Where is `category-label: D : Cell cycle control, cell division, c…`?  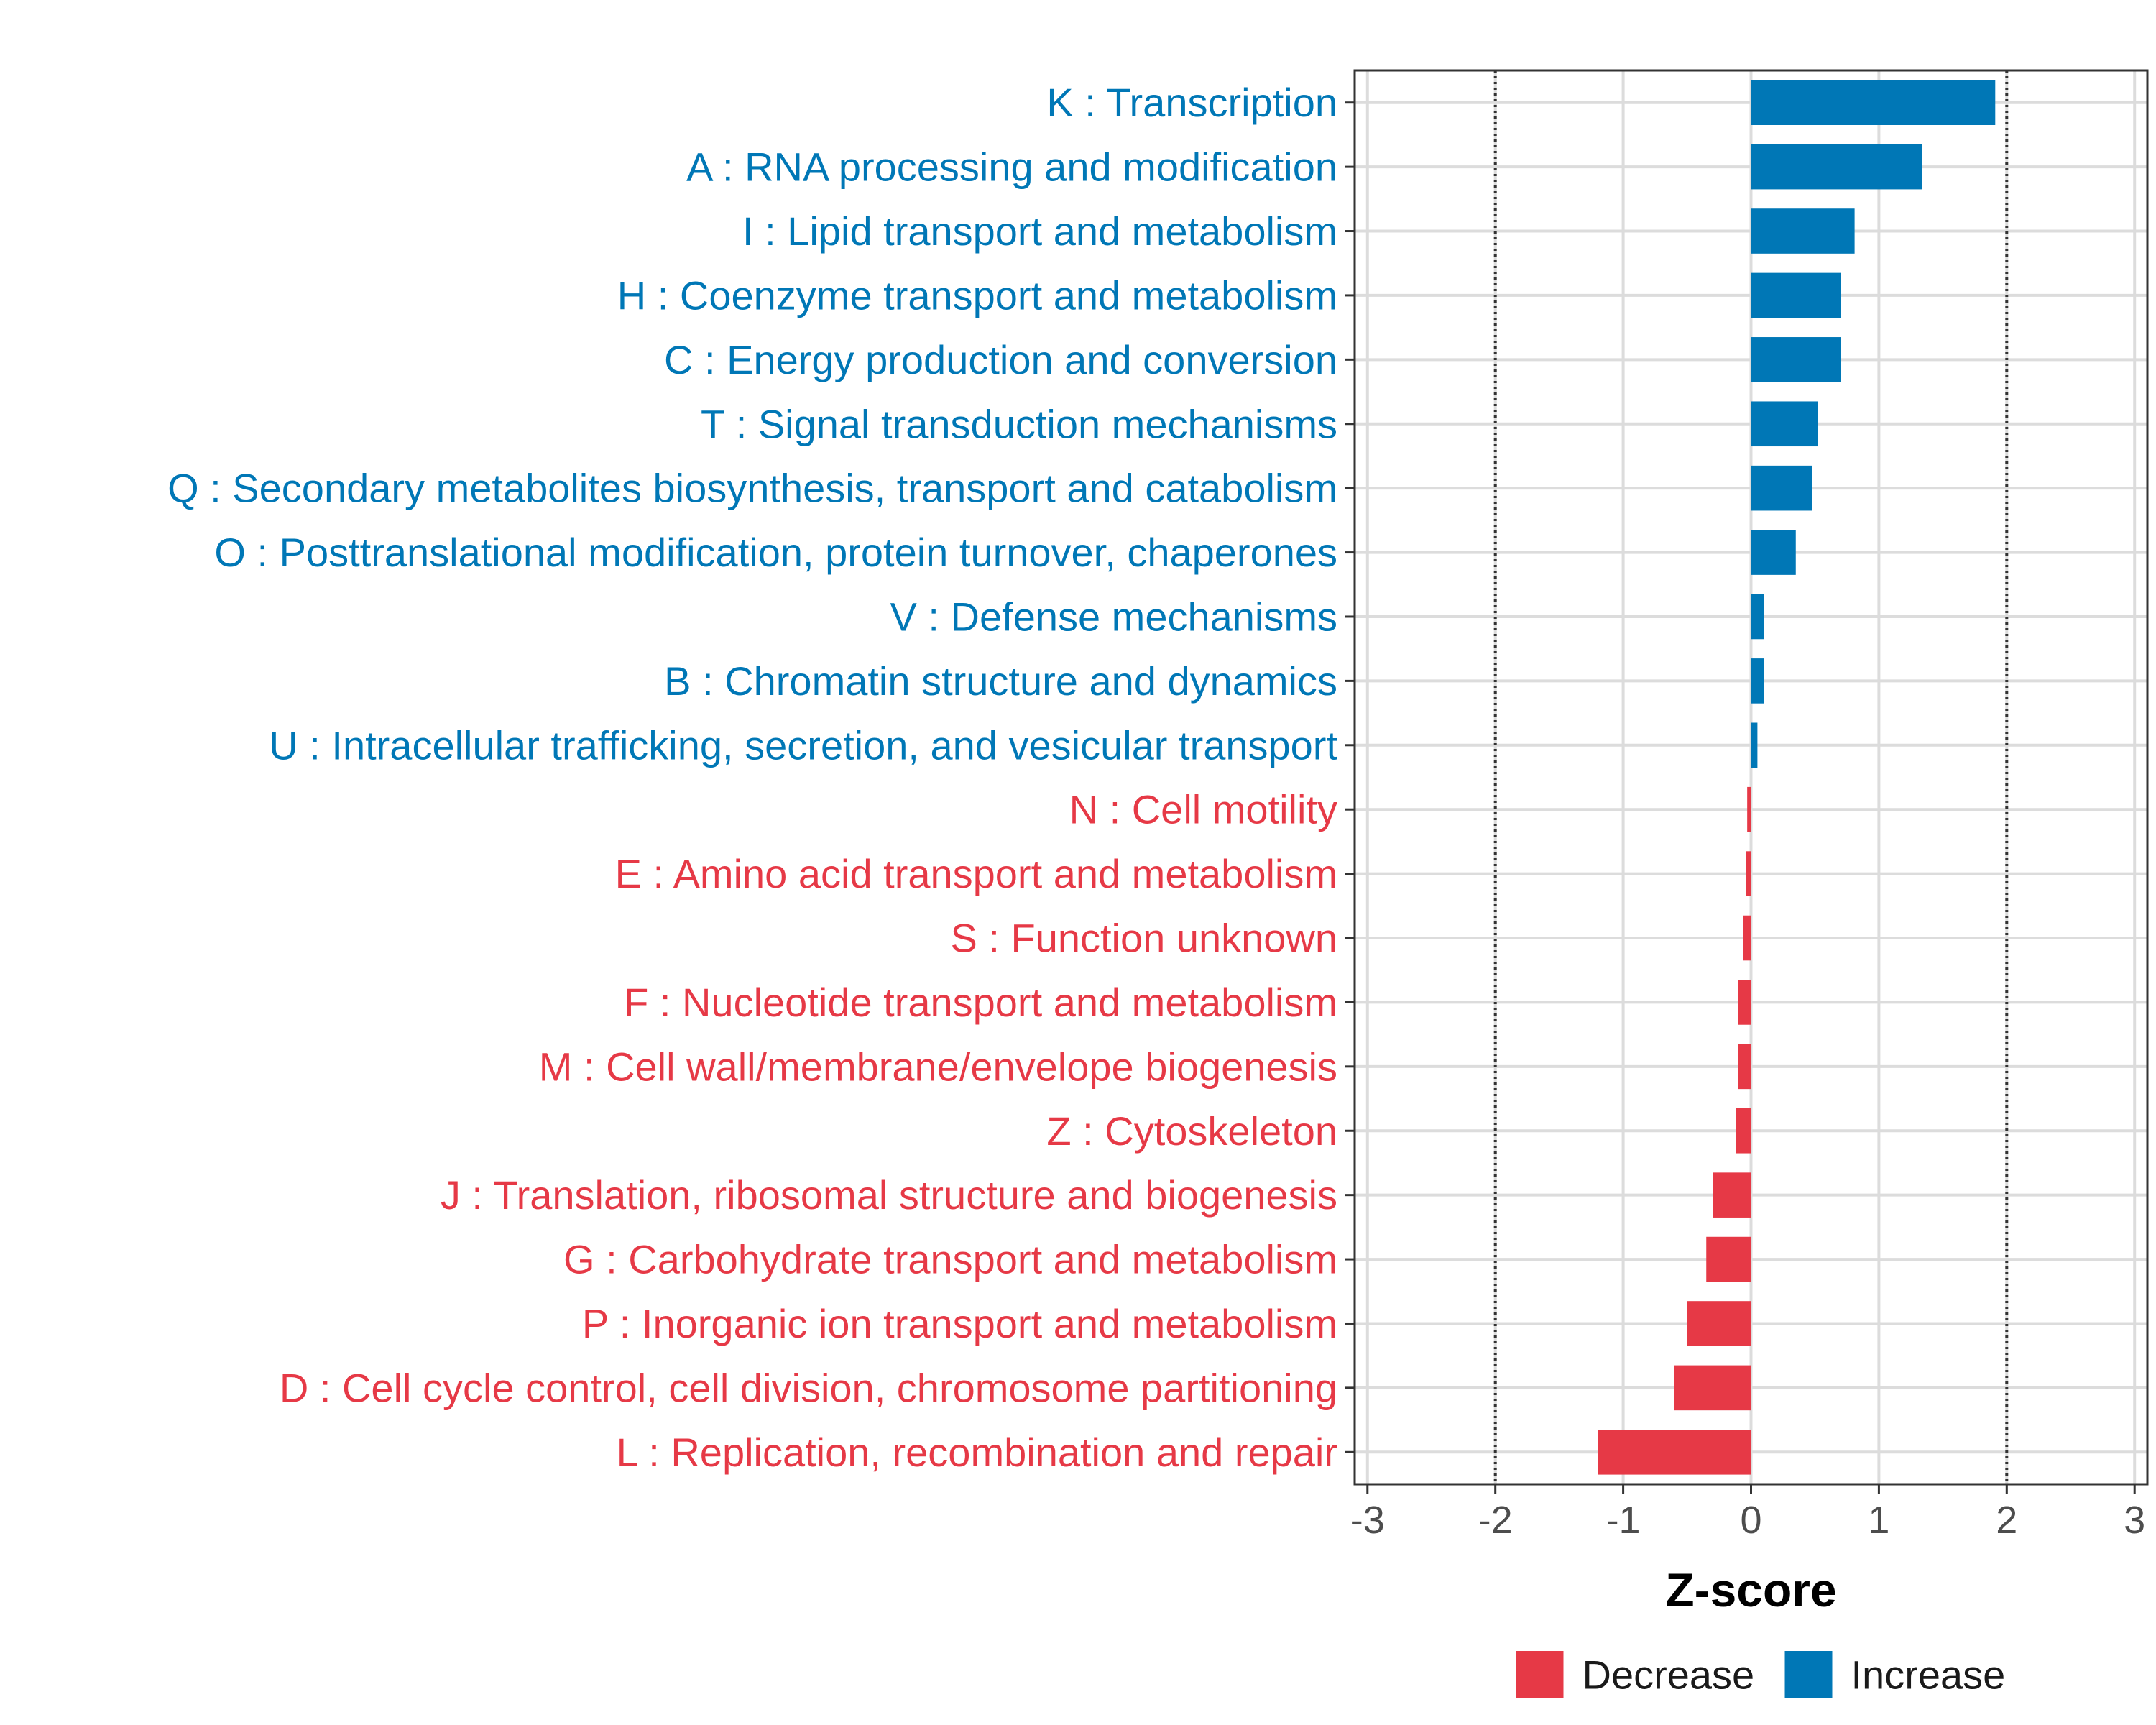 category-label: D : Cell cycle control, cell division, c… is located at coordinates (808, 1387).